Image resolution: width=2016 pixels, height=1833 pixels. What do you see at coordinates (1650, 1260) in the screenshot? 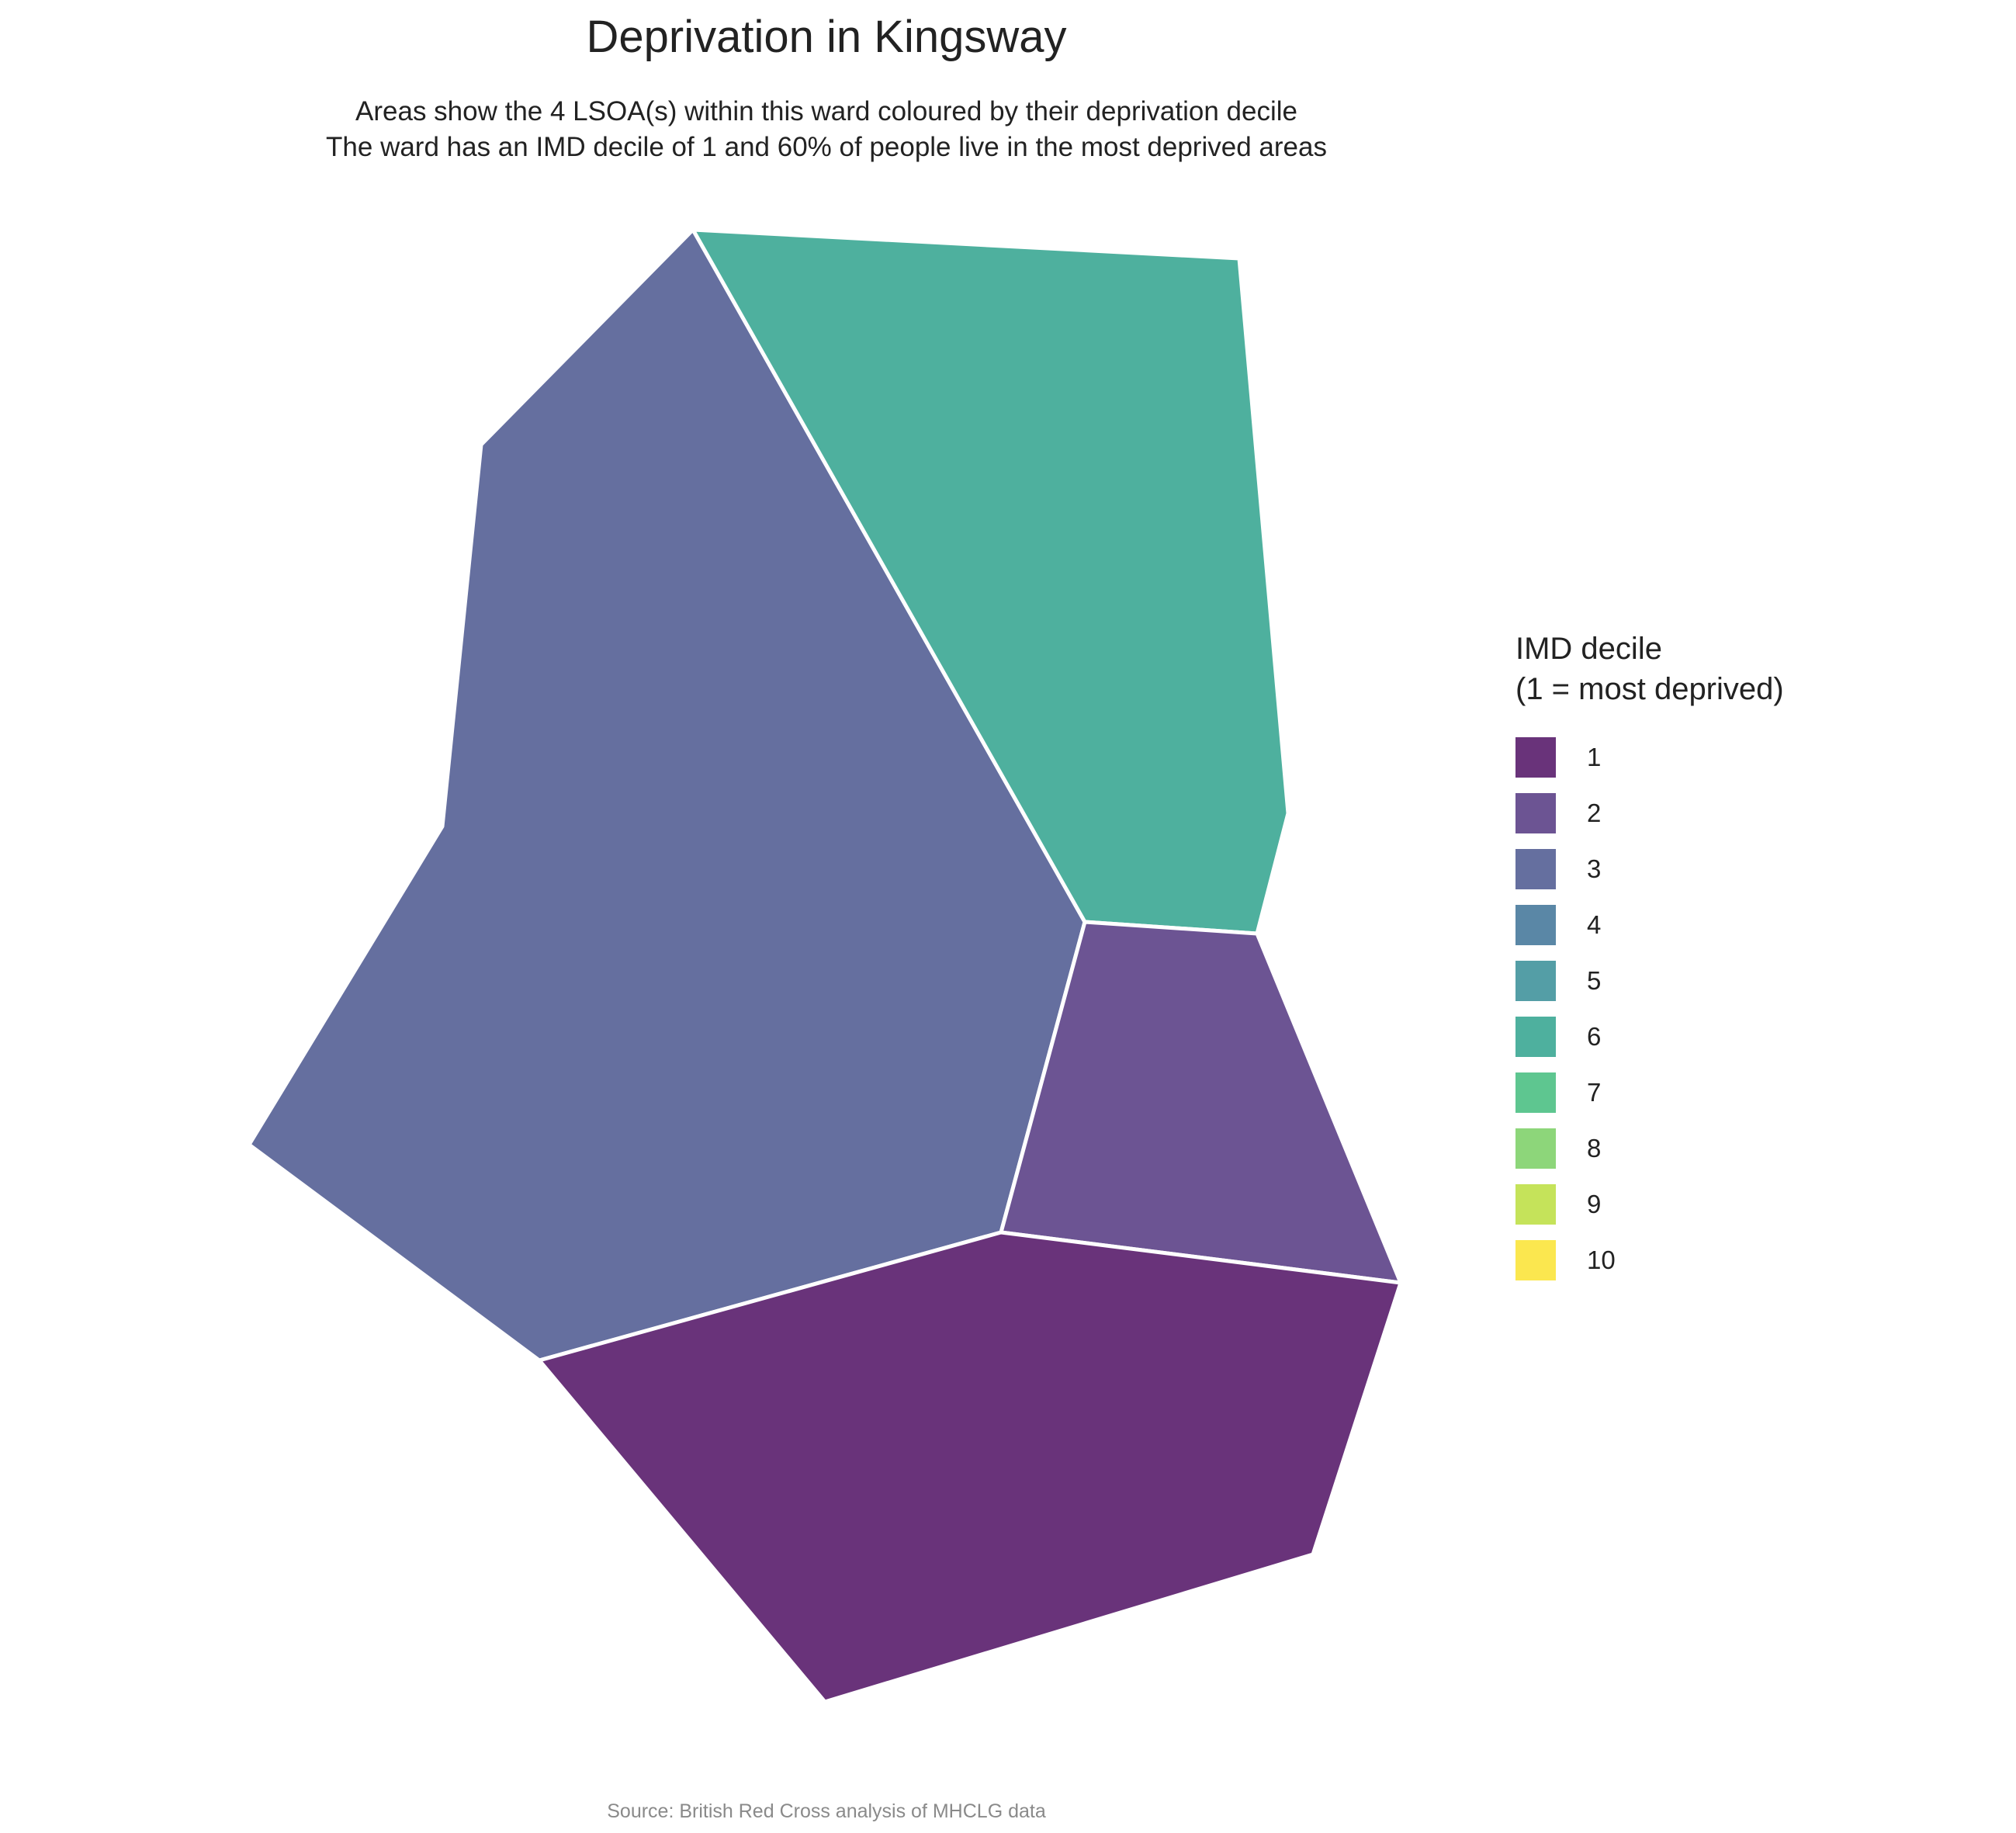
I see `legend-item-10: 10` at bounding box center [1650, 1260].